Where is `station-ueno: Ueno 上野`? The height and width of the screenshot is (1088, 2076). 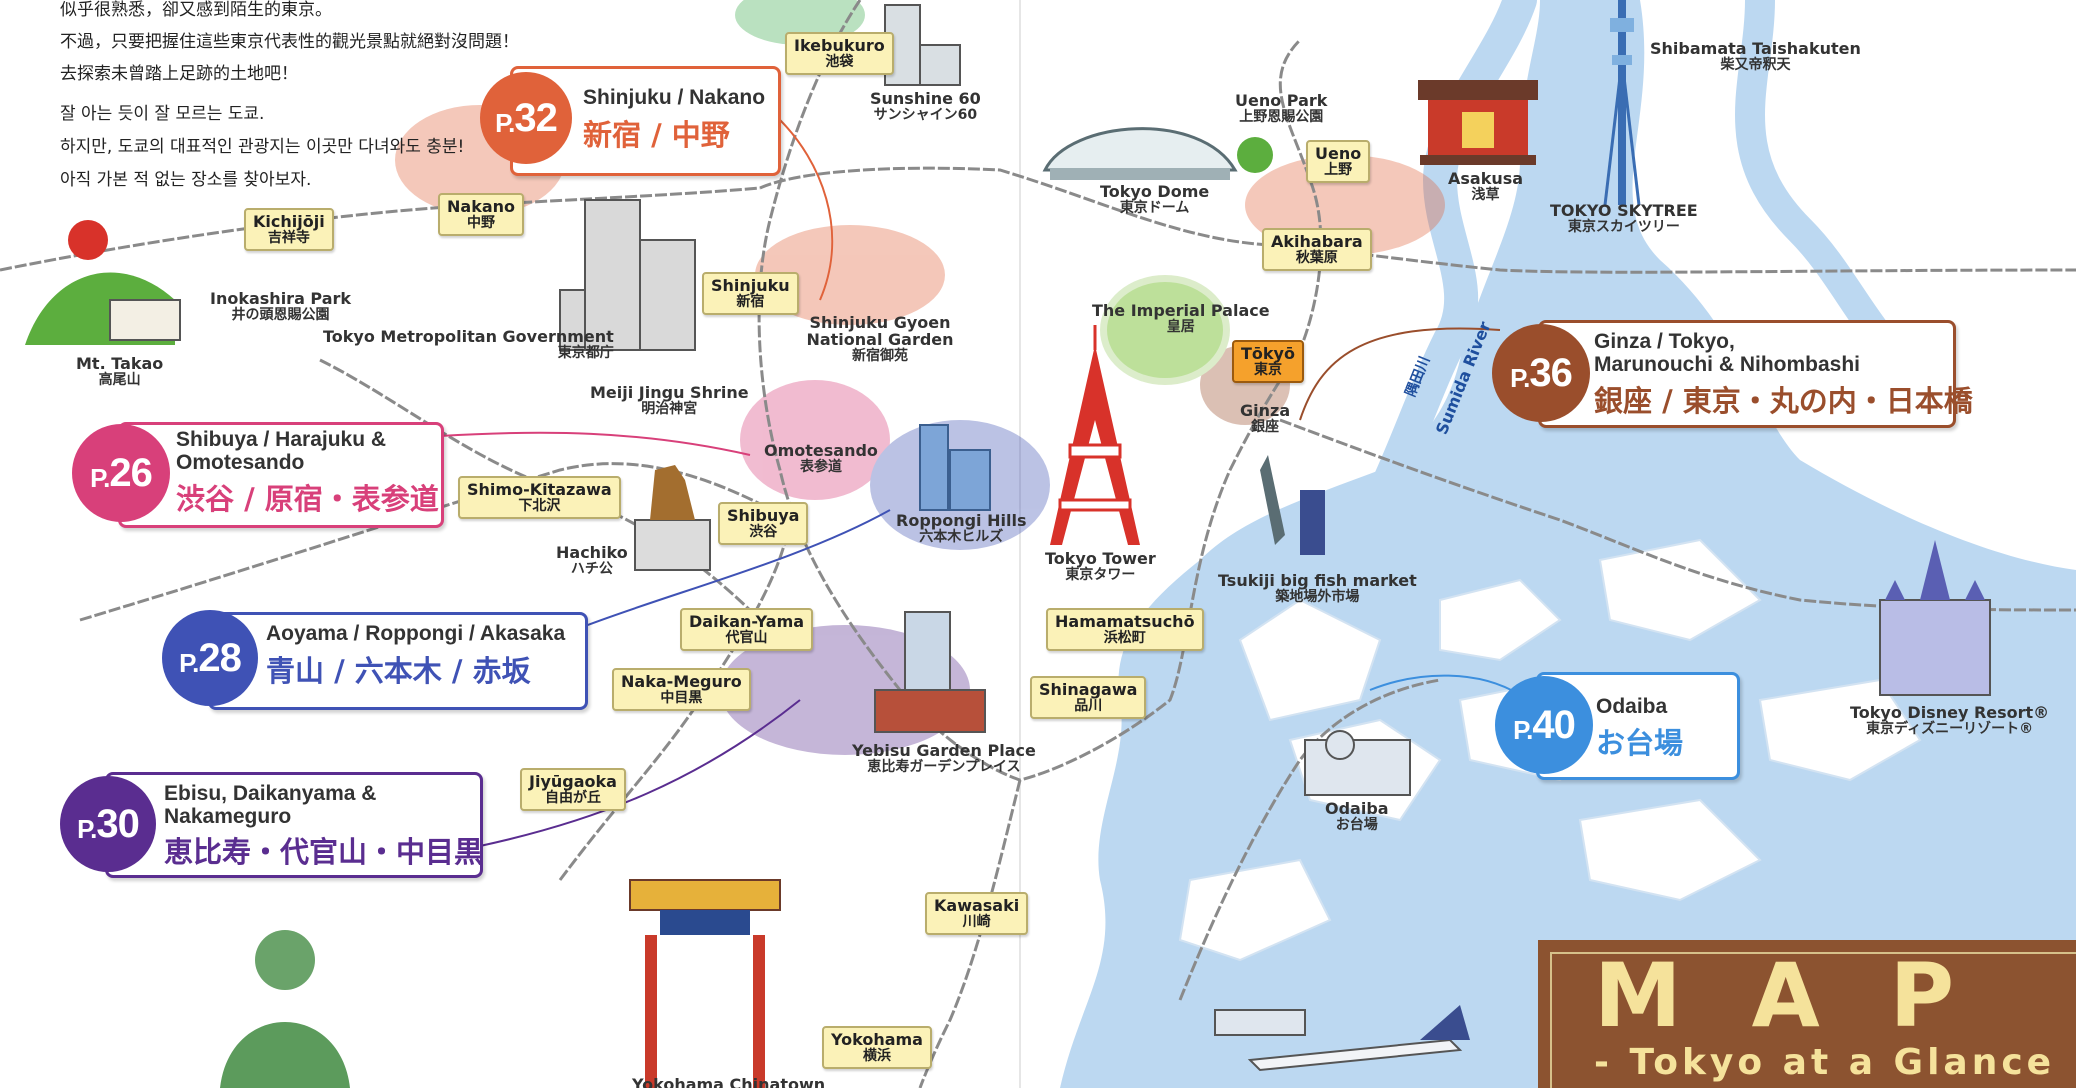
station-ueno: Ueno 上野 is located at coordinates (1338, 161).